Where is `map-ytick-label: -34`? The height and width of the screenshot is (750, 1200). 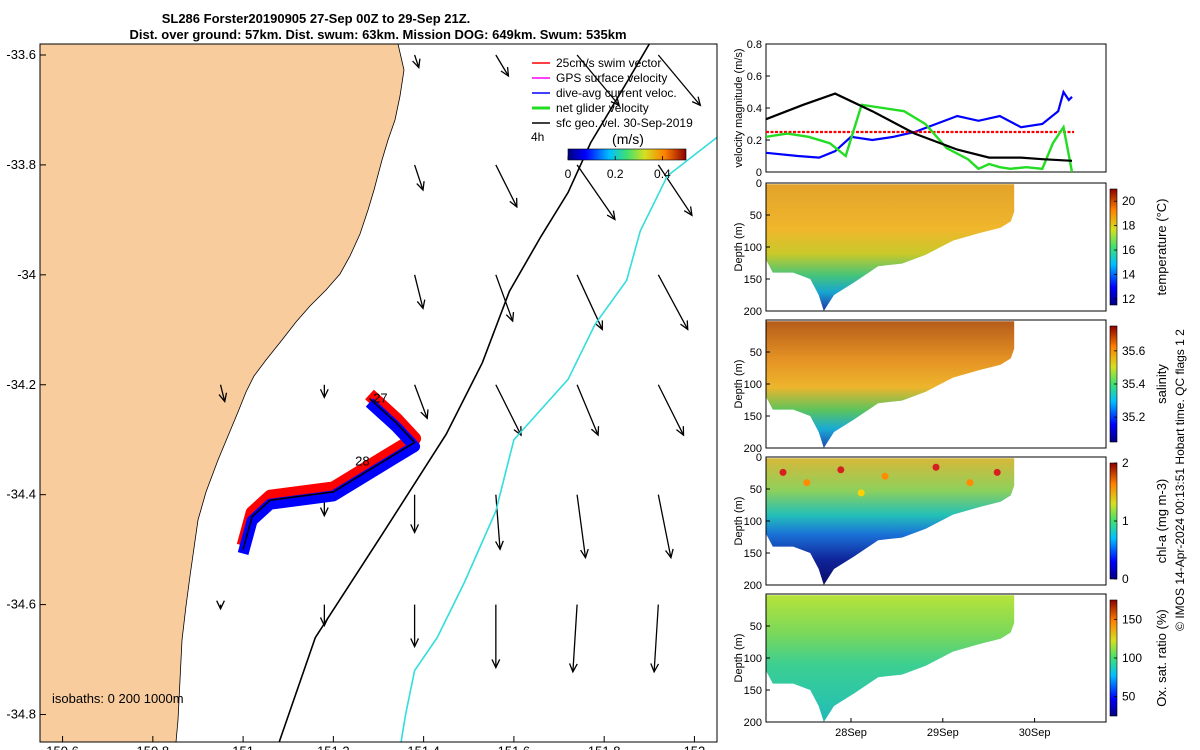
map-ytick-label: -34 is located at coordinates (26, 274).